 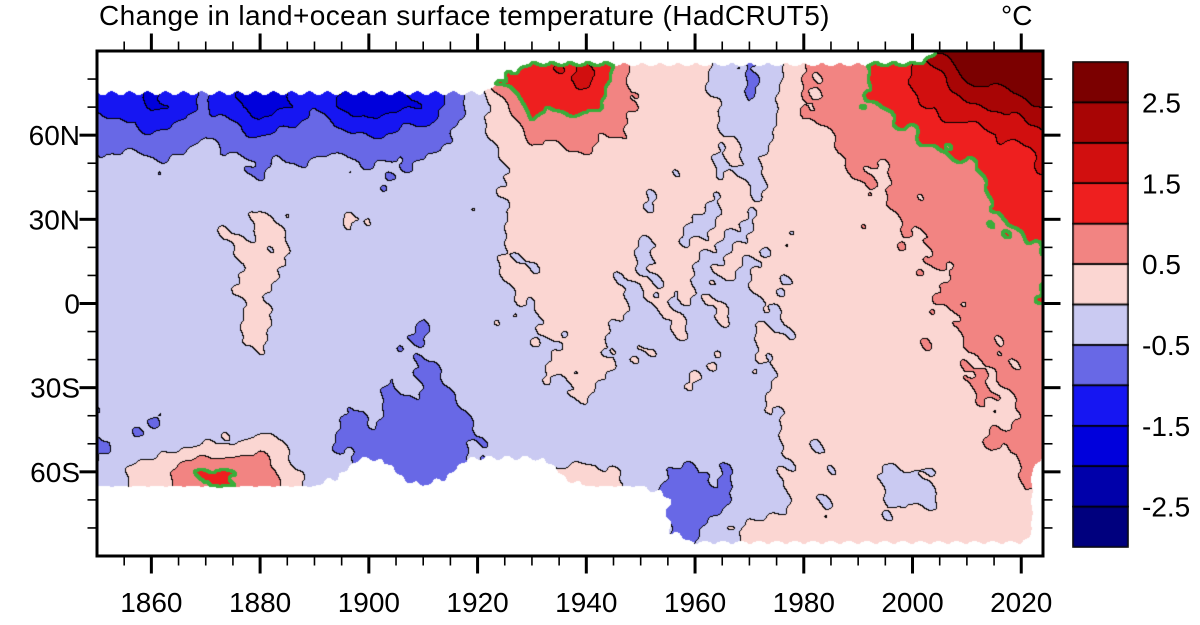 I want to click on x-tick-label: 1920, so click(x=477, y=602).